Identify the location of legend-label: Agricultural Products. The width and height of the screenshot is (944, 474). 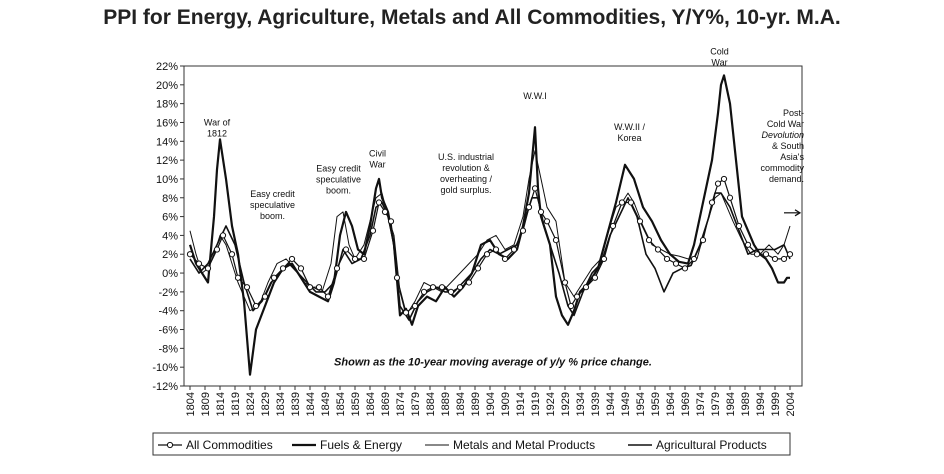
(711, 445).